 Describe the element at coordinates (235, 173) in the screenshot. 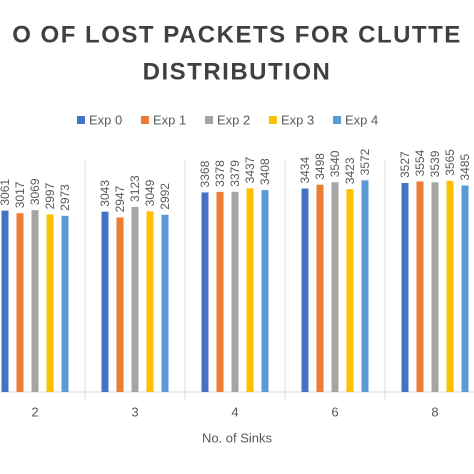

I see `data-label: 3379` at that location.